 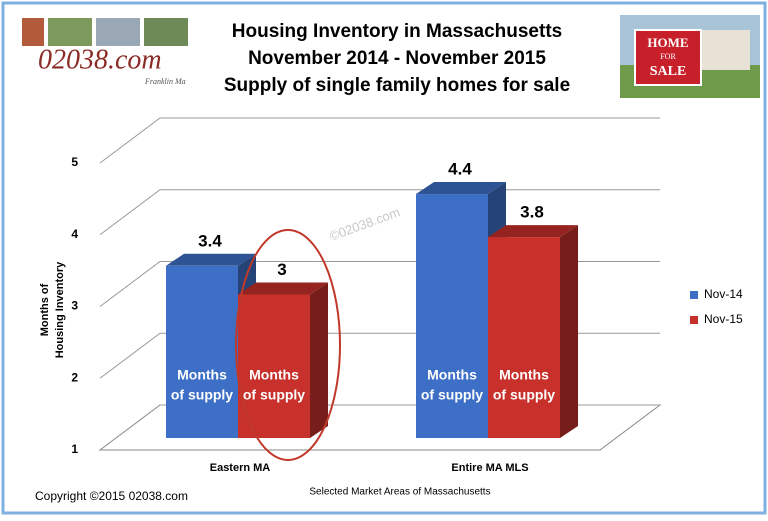 What do you see at coordinates (100, 59) in the screenshot?
I see `logo: 02038.com` at bounding box center [100, 59].